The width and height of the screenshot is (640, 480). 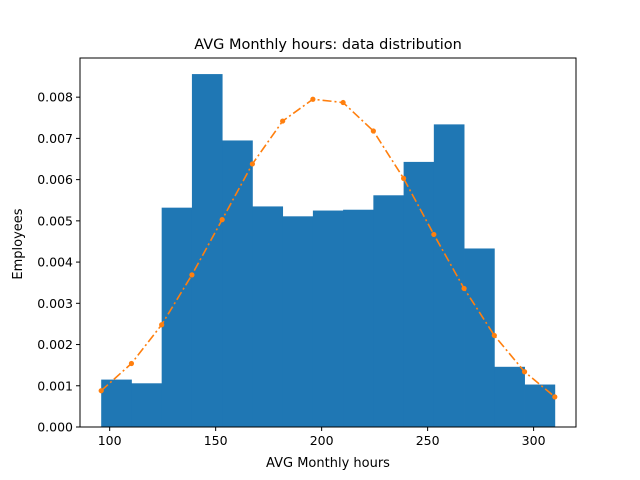 I want to click on y-axis-label: Employees, so click(x=18, y=243).